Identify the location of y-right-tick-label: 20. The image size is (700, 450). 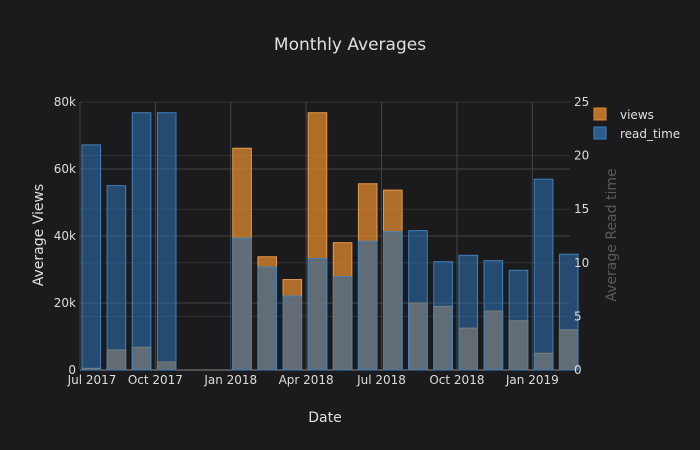
(581, 156).